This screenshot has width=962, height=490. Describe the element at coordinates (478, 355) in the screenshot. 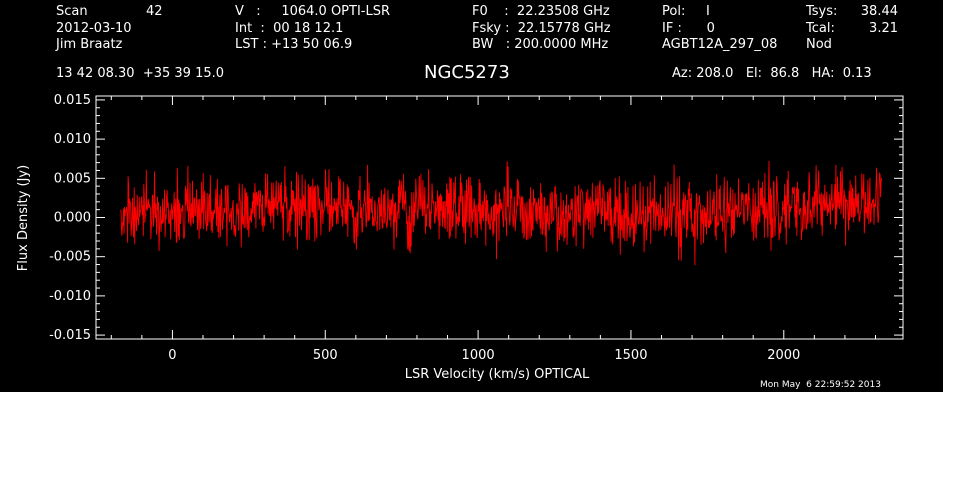

I see `x-tick-label: 1000` at that location.